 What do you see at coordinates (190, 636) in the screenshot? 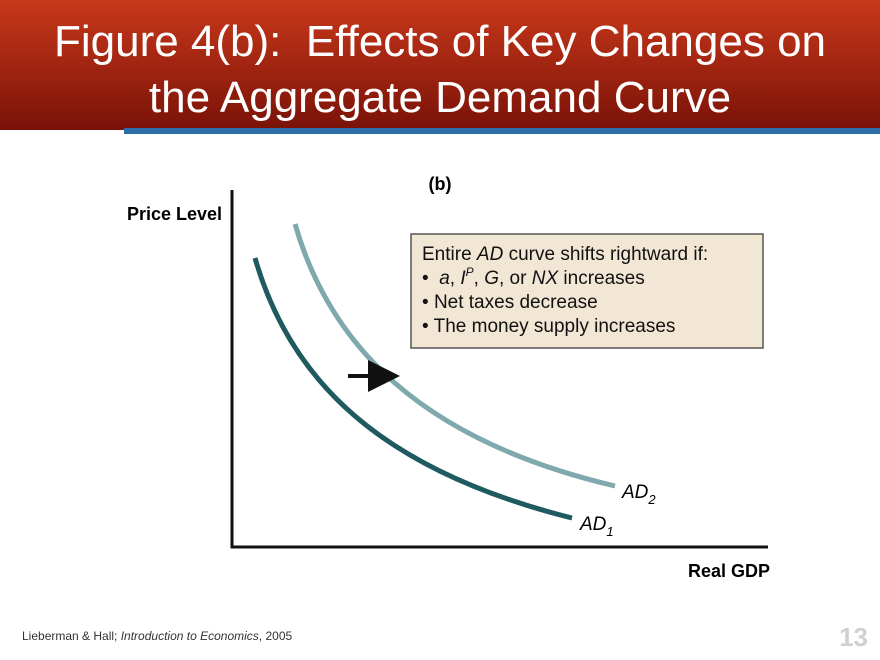
I see `run: Introduction to Economics` at bounding box center [190, 636].